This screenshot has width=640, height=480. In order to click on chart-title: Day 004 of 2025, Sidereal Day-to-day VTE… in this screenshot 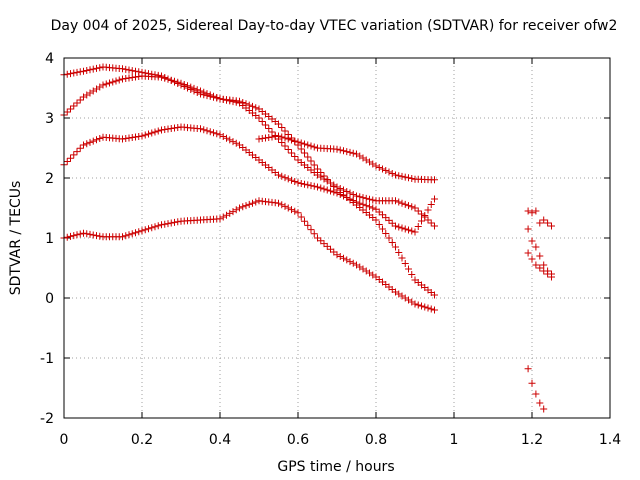, I will do `click(334, 26)`.